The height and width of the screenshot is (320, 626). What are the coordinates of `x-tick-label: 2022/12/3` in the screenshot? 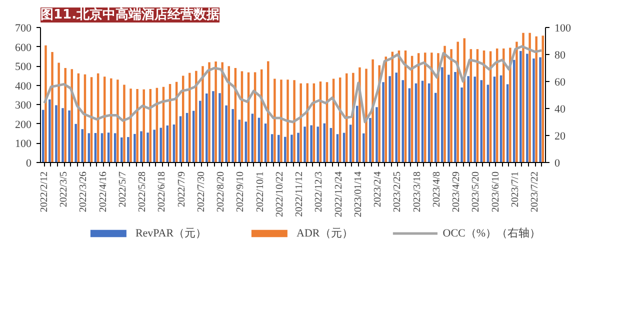 It's located at (319, 191).